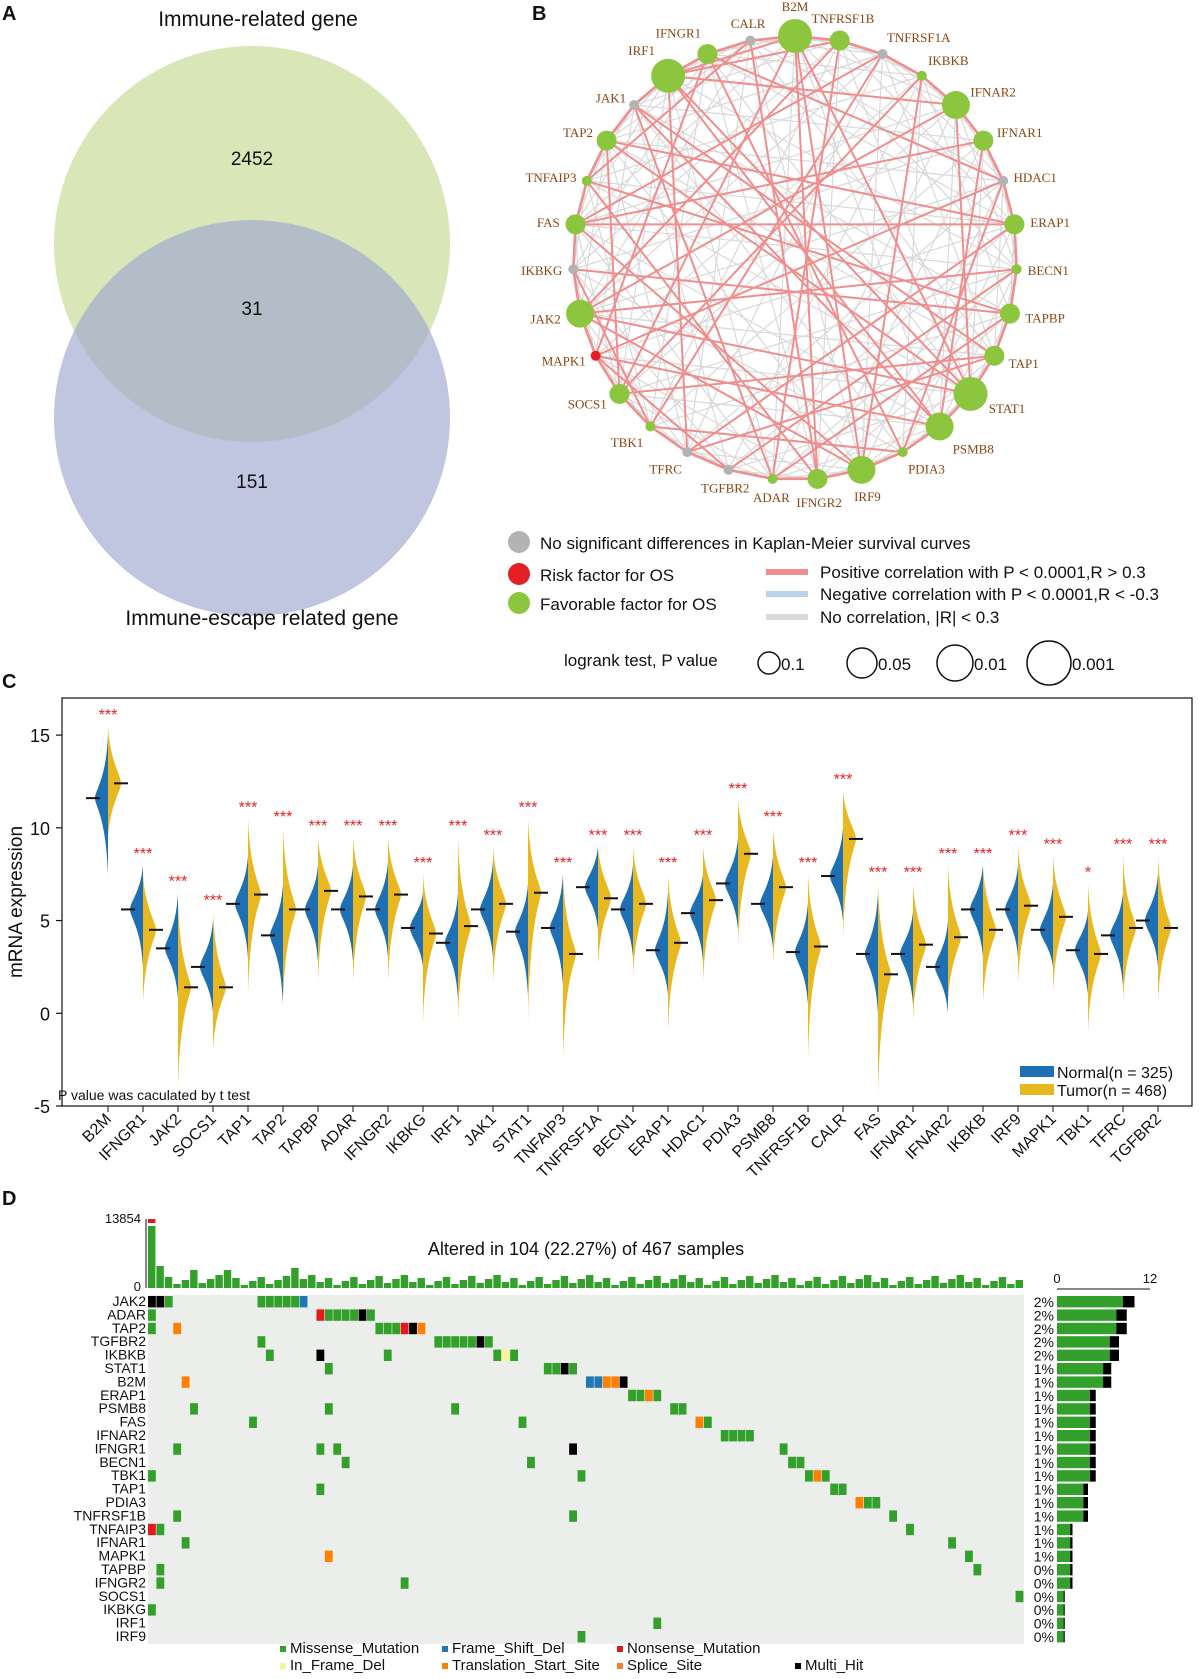 This screenshot has width=1200, height=1679. Describe the element at coordinates (1096, 1082) in the screenshot. I see `violin-legend: Normal(n = 325) Tumor(n = 468)` at that location.